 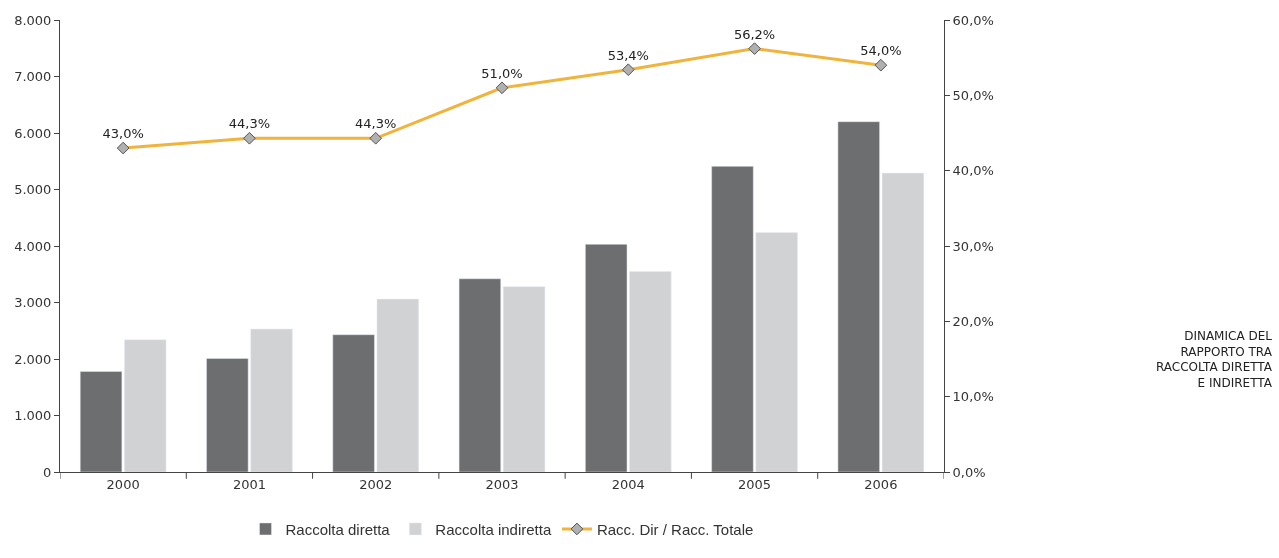 What do you see at coordinates (123, 484) in the screenshot?
I see `x-tick-label: 2000` at bounding box center [123, 484].